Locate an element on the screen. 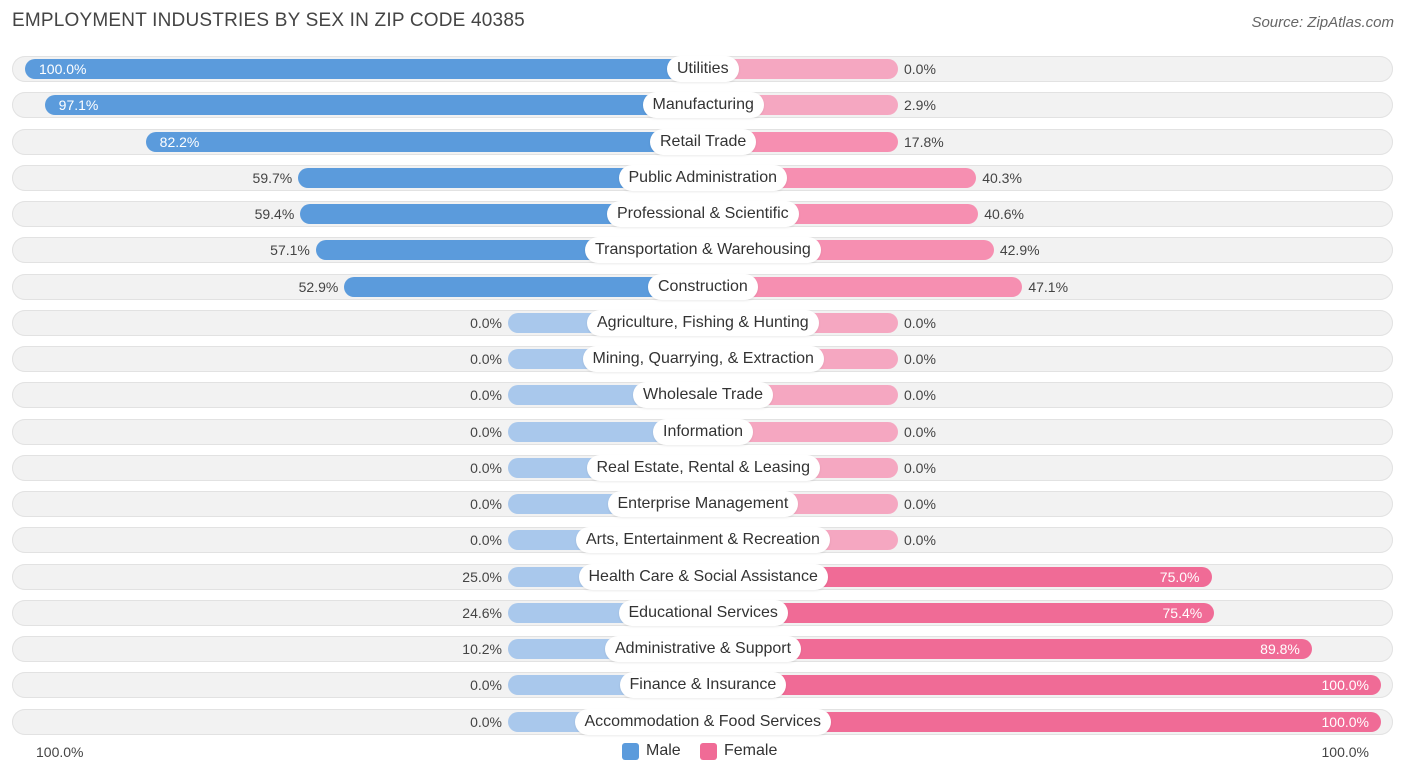  value-male-arts-entertainment-recreation: 0.0% is located at coordinates (486, 540).